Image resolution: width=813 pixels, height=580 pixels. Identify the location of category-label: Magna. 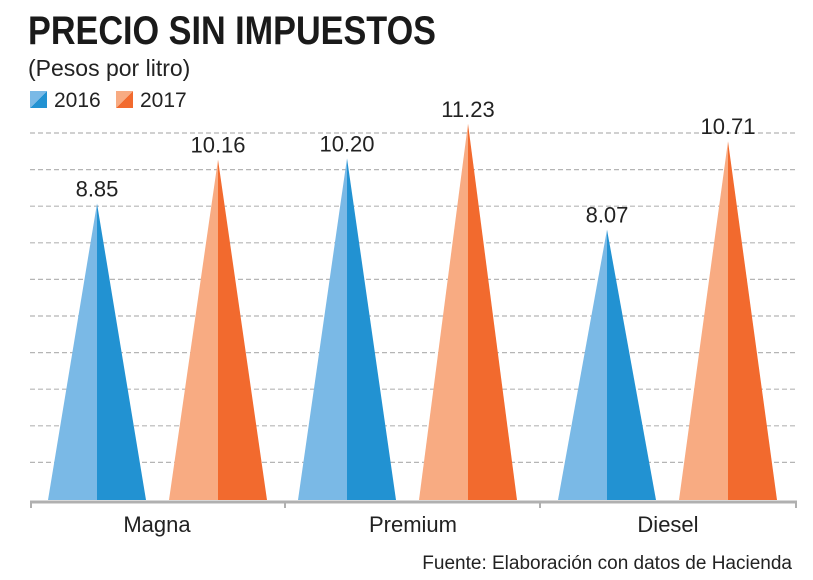
(157, 524).